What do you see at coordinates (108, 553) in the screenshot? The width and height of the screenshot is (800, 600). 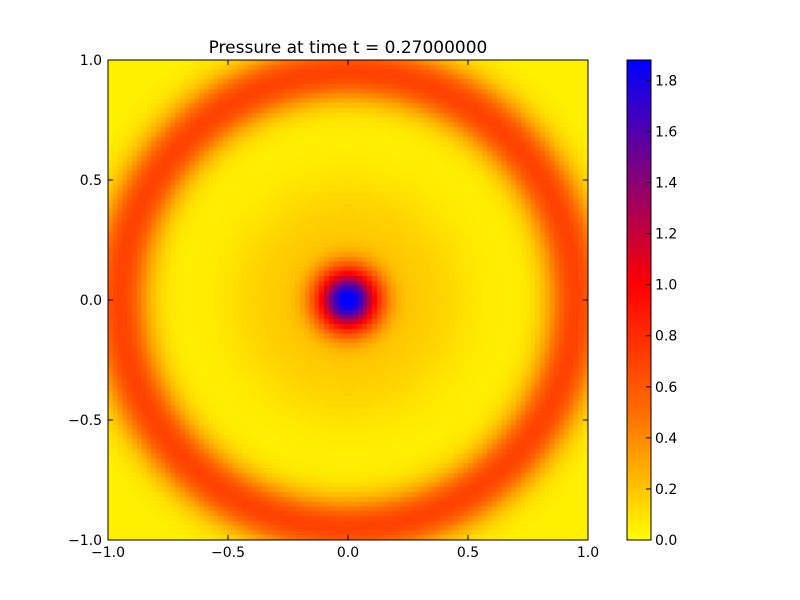 I see `x-tick-label: −1.0` at bounding box center [108, 553].